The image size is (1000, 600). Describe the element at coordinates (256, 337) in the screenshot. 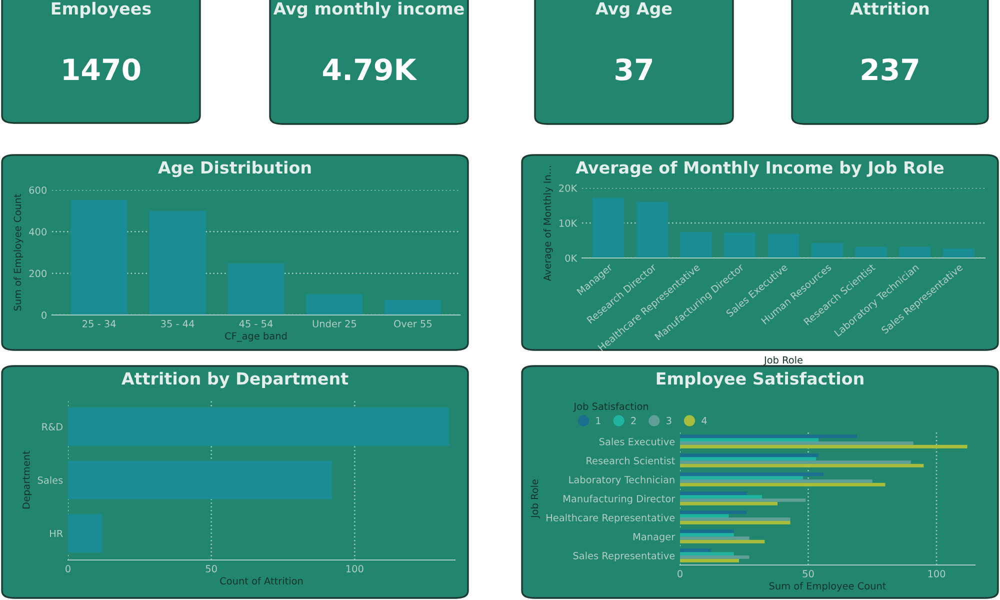

I see `x-axis-title: CF_age band` at that location.